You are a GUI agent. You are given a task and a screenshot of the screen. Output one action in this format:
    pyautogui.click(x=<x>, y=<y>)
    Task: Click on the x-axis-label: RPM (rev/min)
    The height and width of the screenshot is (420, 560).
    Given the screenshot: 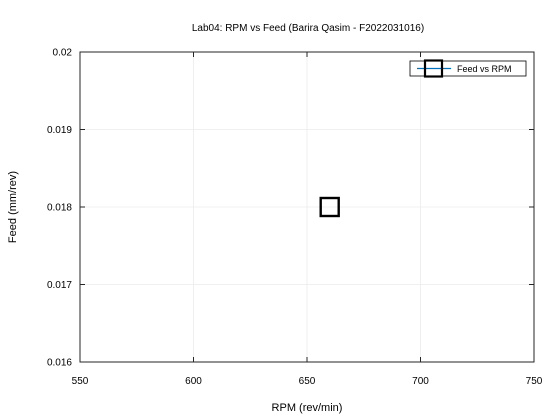 What is the action you would take?
    pyautogui.click(x=307, y=408)
    